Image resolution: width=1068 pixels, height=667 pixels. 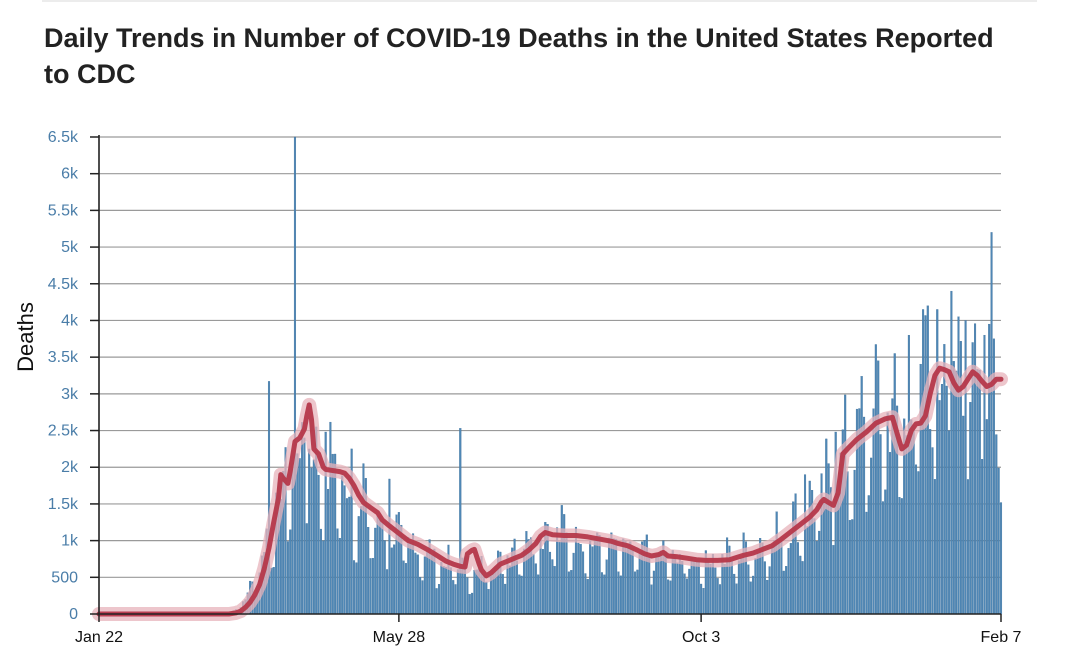 I want to click on y-tick-label: 0, so click(x=73, y=614).